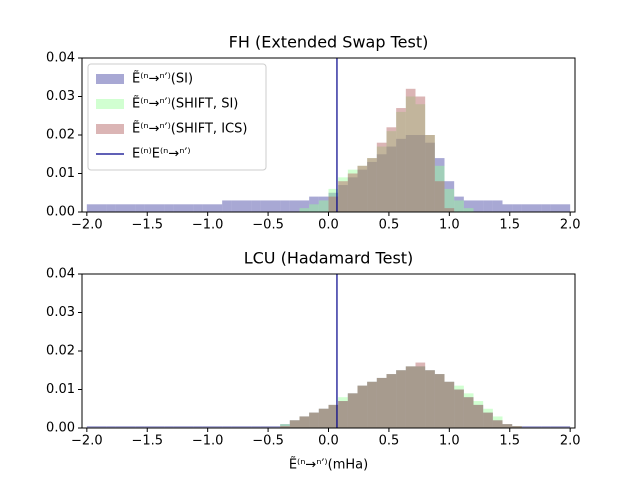  I want to click on x-tick-label: 1.0, so click(449, 441).